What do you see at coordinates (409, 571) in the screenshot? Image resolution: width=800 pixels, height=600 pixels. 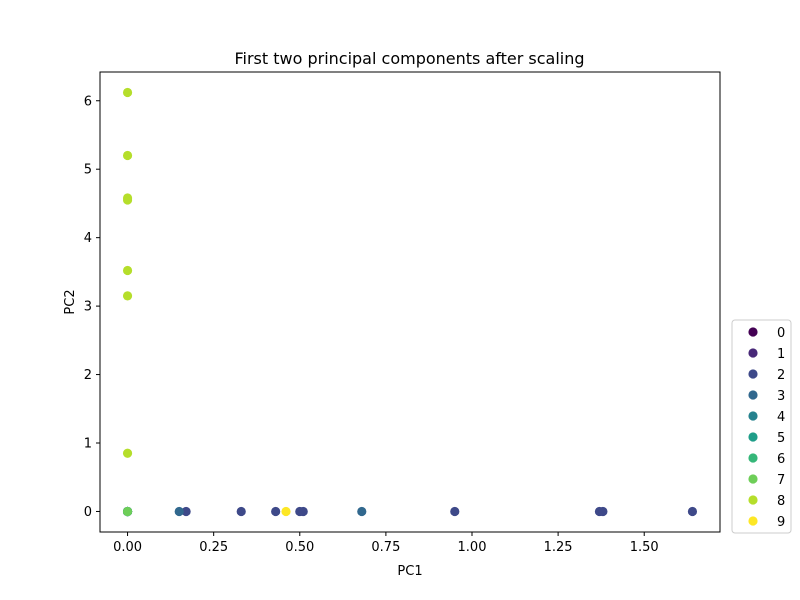 I see `x-axis-label: PC1` at bounding box center [409, 571].